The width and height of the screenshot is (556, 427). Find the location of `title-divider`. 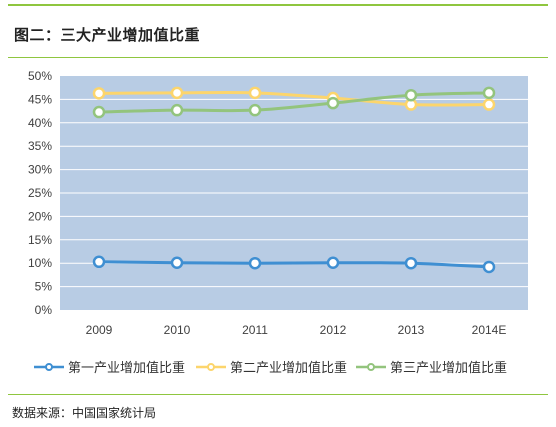

title-divider is located at coordinates (278, 57).